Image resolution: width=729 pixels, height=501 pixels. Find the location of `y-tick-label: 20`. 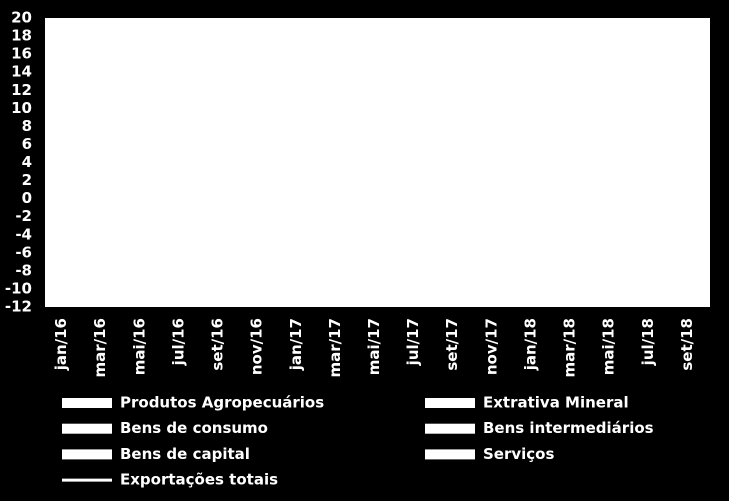

y-tick-label: 20 is located at coordinates (21, 18).